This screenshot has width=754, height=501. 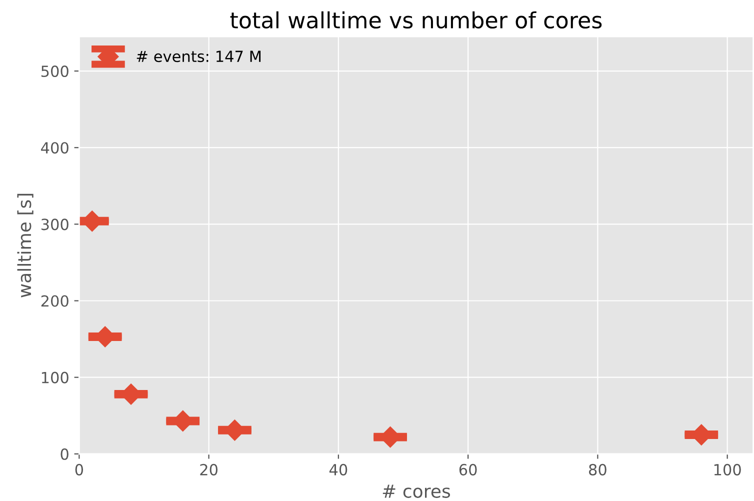 I want to click on x-tick-label: 80, so click(x=597, y=470).